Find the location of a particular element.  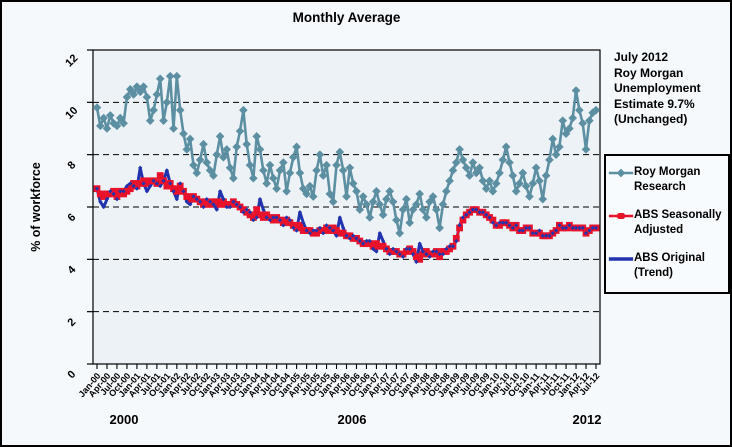

legend-item-abs-original-trend: ABS Original (Trend) is located at coordinates (668, 266).